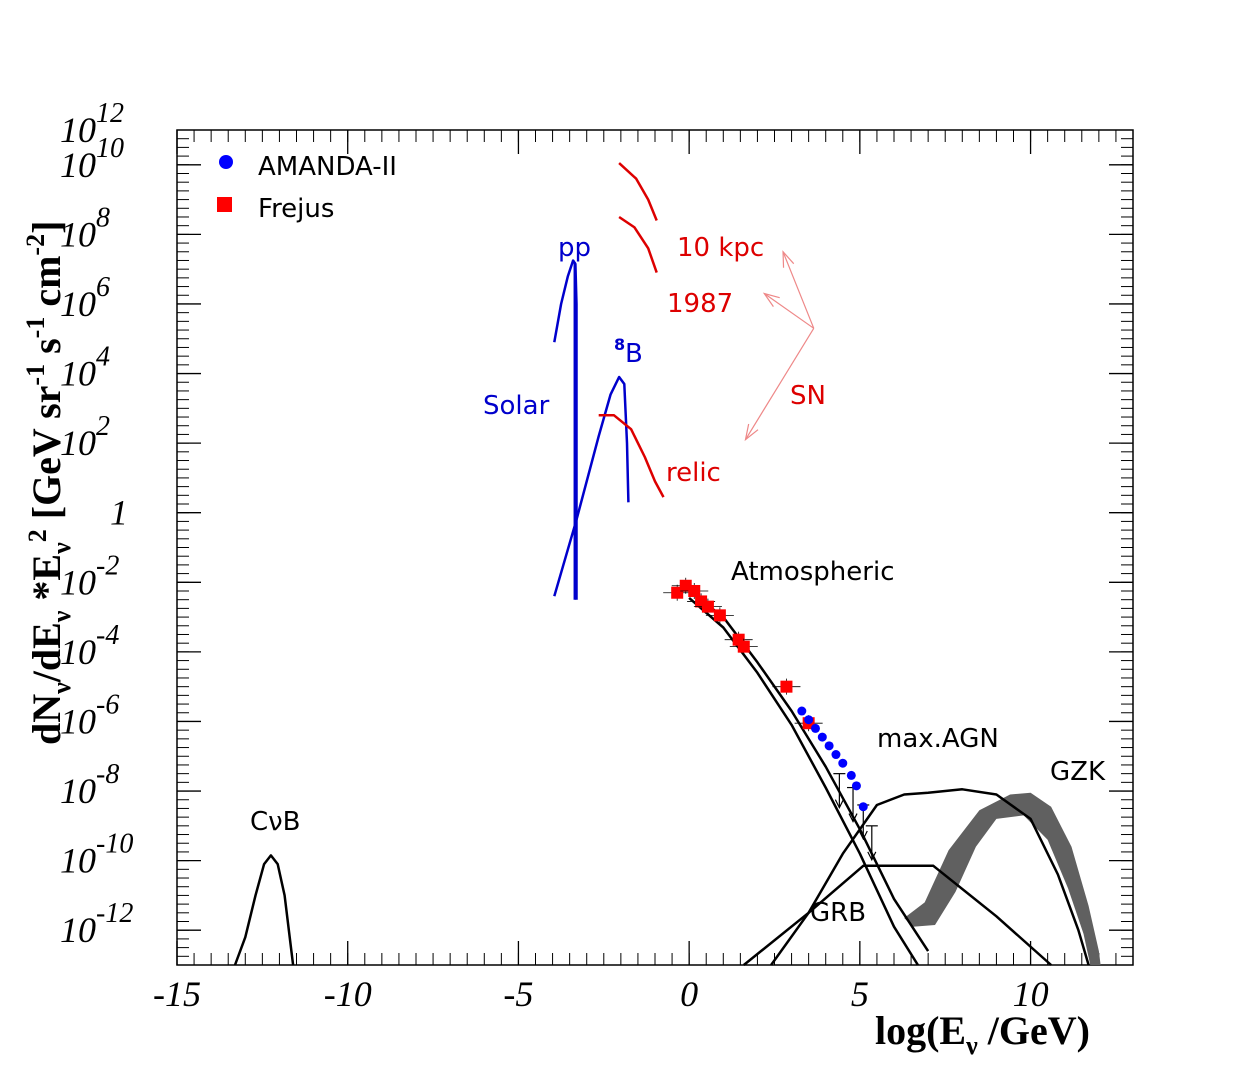  I want to click on y-tick-label: 10⁸, so click(85, 228).